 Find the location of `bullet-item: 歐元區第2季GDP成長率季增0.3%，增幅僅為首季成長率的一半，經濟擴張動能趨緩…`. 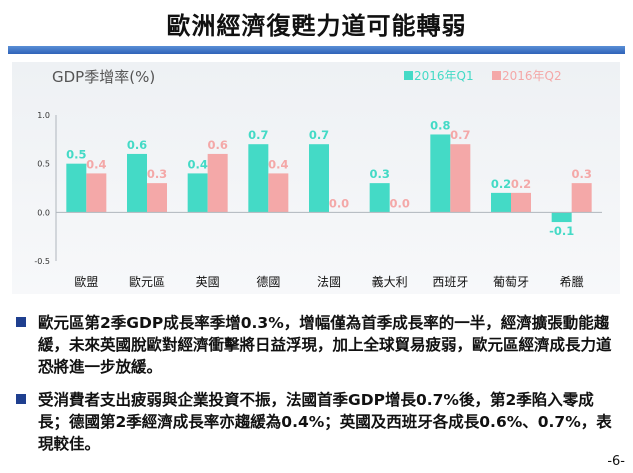

bullet-item: 歐元區第2季GDP成長率季增0.3%，增幅僅為首季成長率的一半，經濟擴張動能趨緩… is located at coordinates (319, 345).